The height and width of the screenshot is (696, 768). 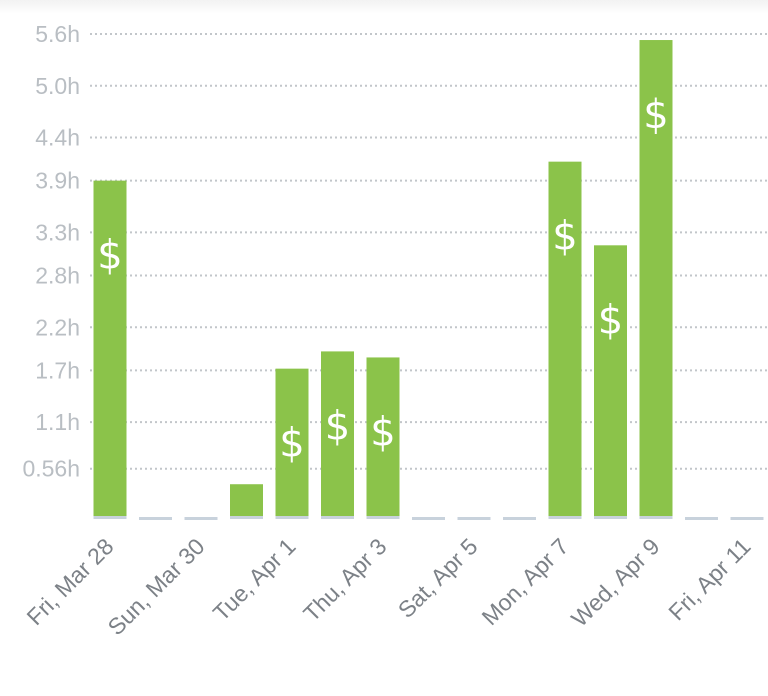 What do you see at coordinates (57, 327) in the screenshot?
I see `y-tick-label: 2.2h` at bounding box center [57, 327].